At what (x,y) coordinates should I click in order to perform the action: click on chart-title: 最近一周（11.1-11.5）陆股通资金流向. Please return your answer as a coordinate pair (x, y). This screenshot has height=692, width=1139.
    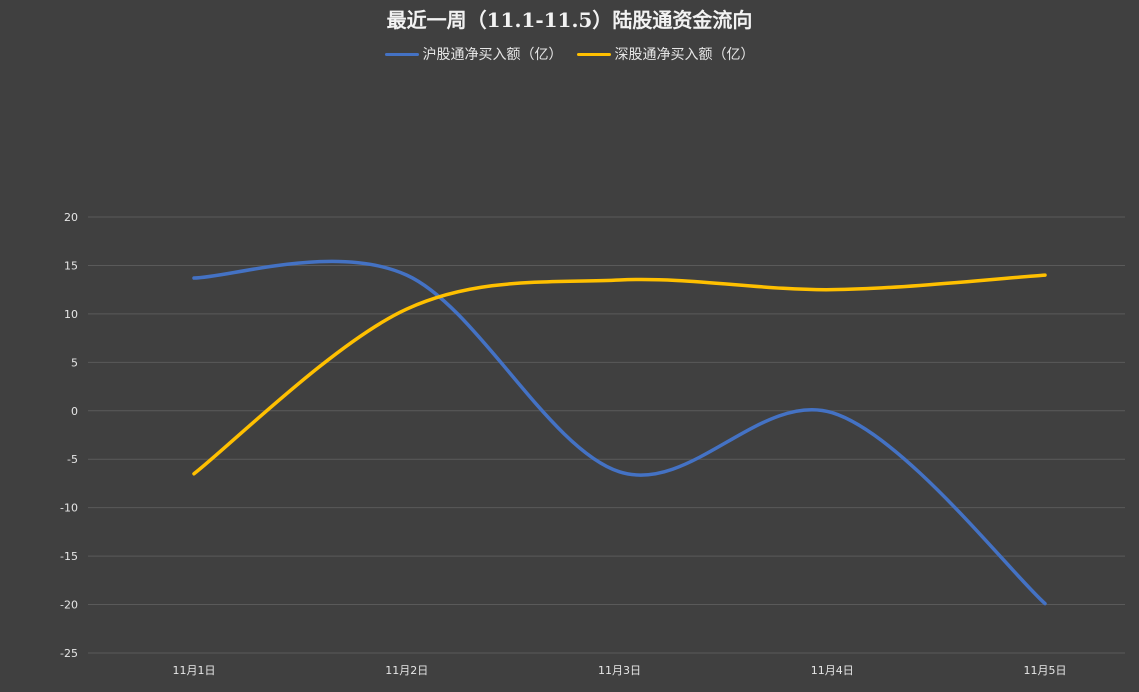
    Looking at the image, I should click on (569, 20).